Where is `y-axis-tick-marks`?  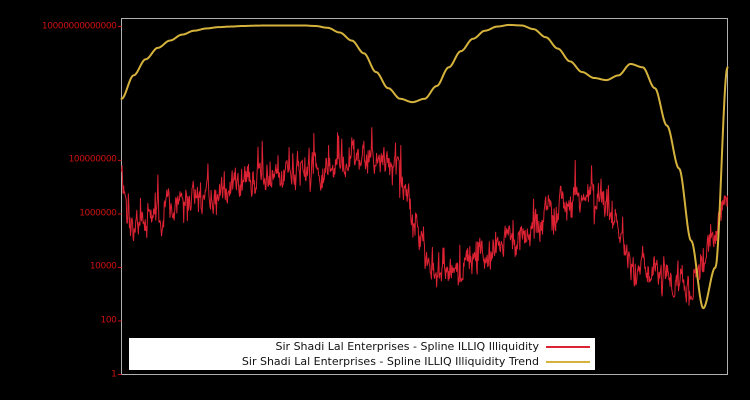 y-axis-tick-marks is located at coordinates (120, 200).